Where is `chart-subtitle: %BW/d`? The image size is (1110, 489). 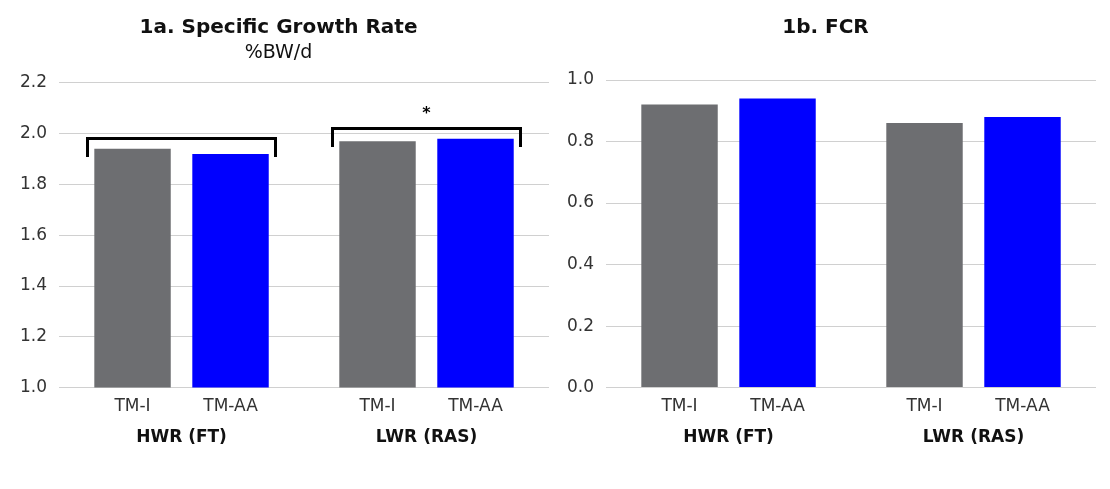 chart-subtitle: %BW/d is located at coordinates (278, 51).